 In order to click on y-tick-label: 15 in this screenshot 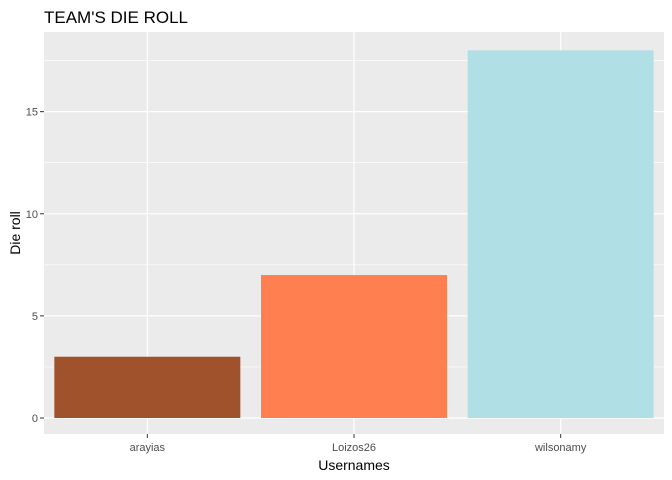, I will do `click(32, 113)`.